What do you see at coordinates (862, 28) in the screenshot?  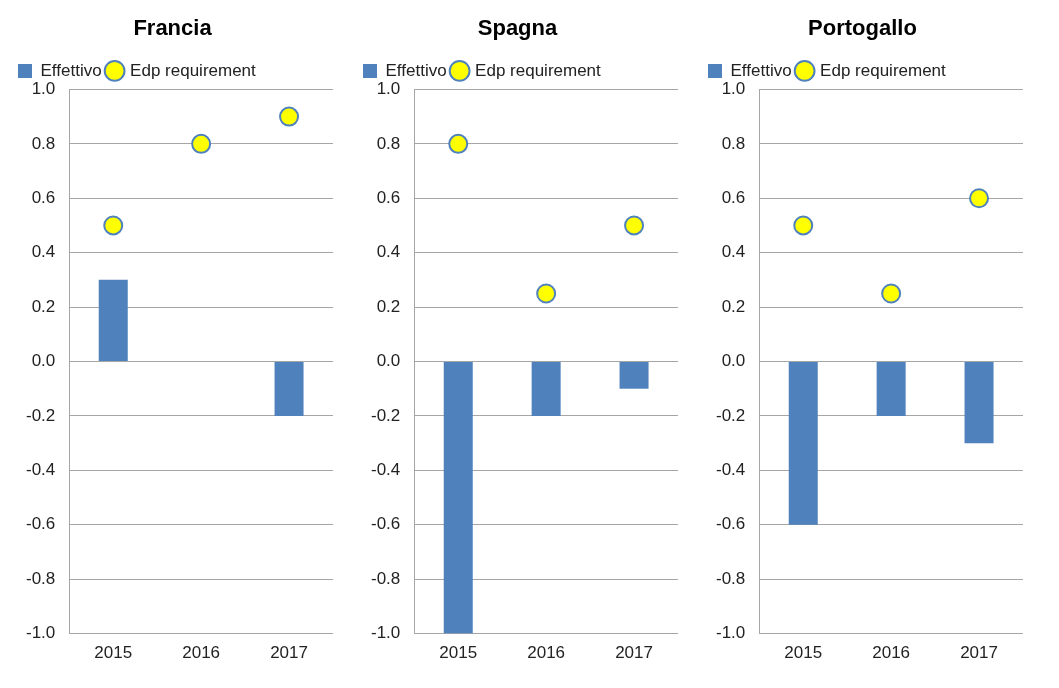 I see `chart-title: Portogallo` at bounding box center [862, 28].